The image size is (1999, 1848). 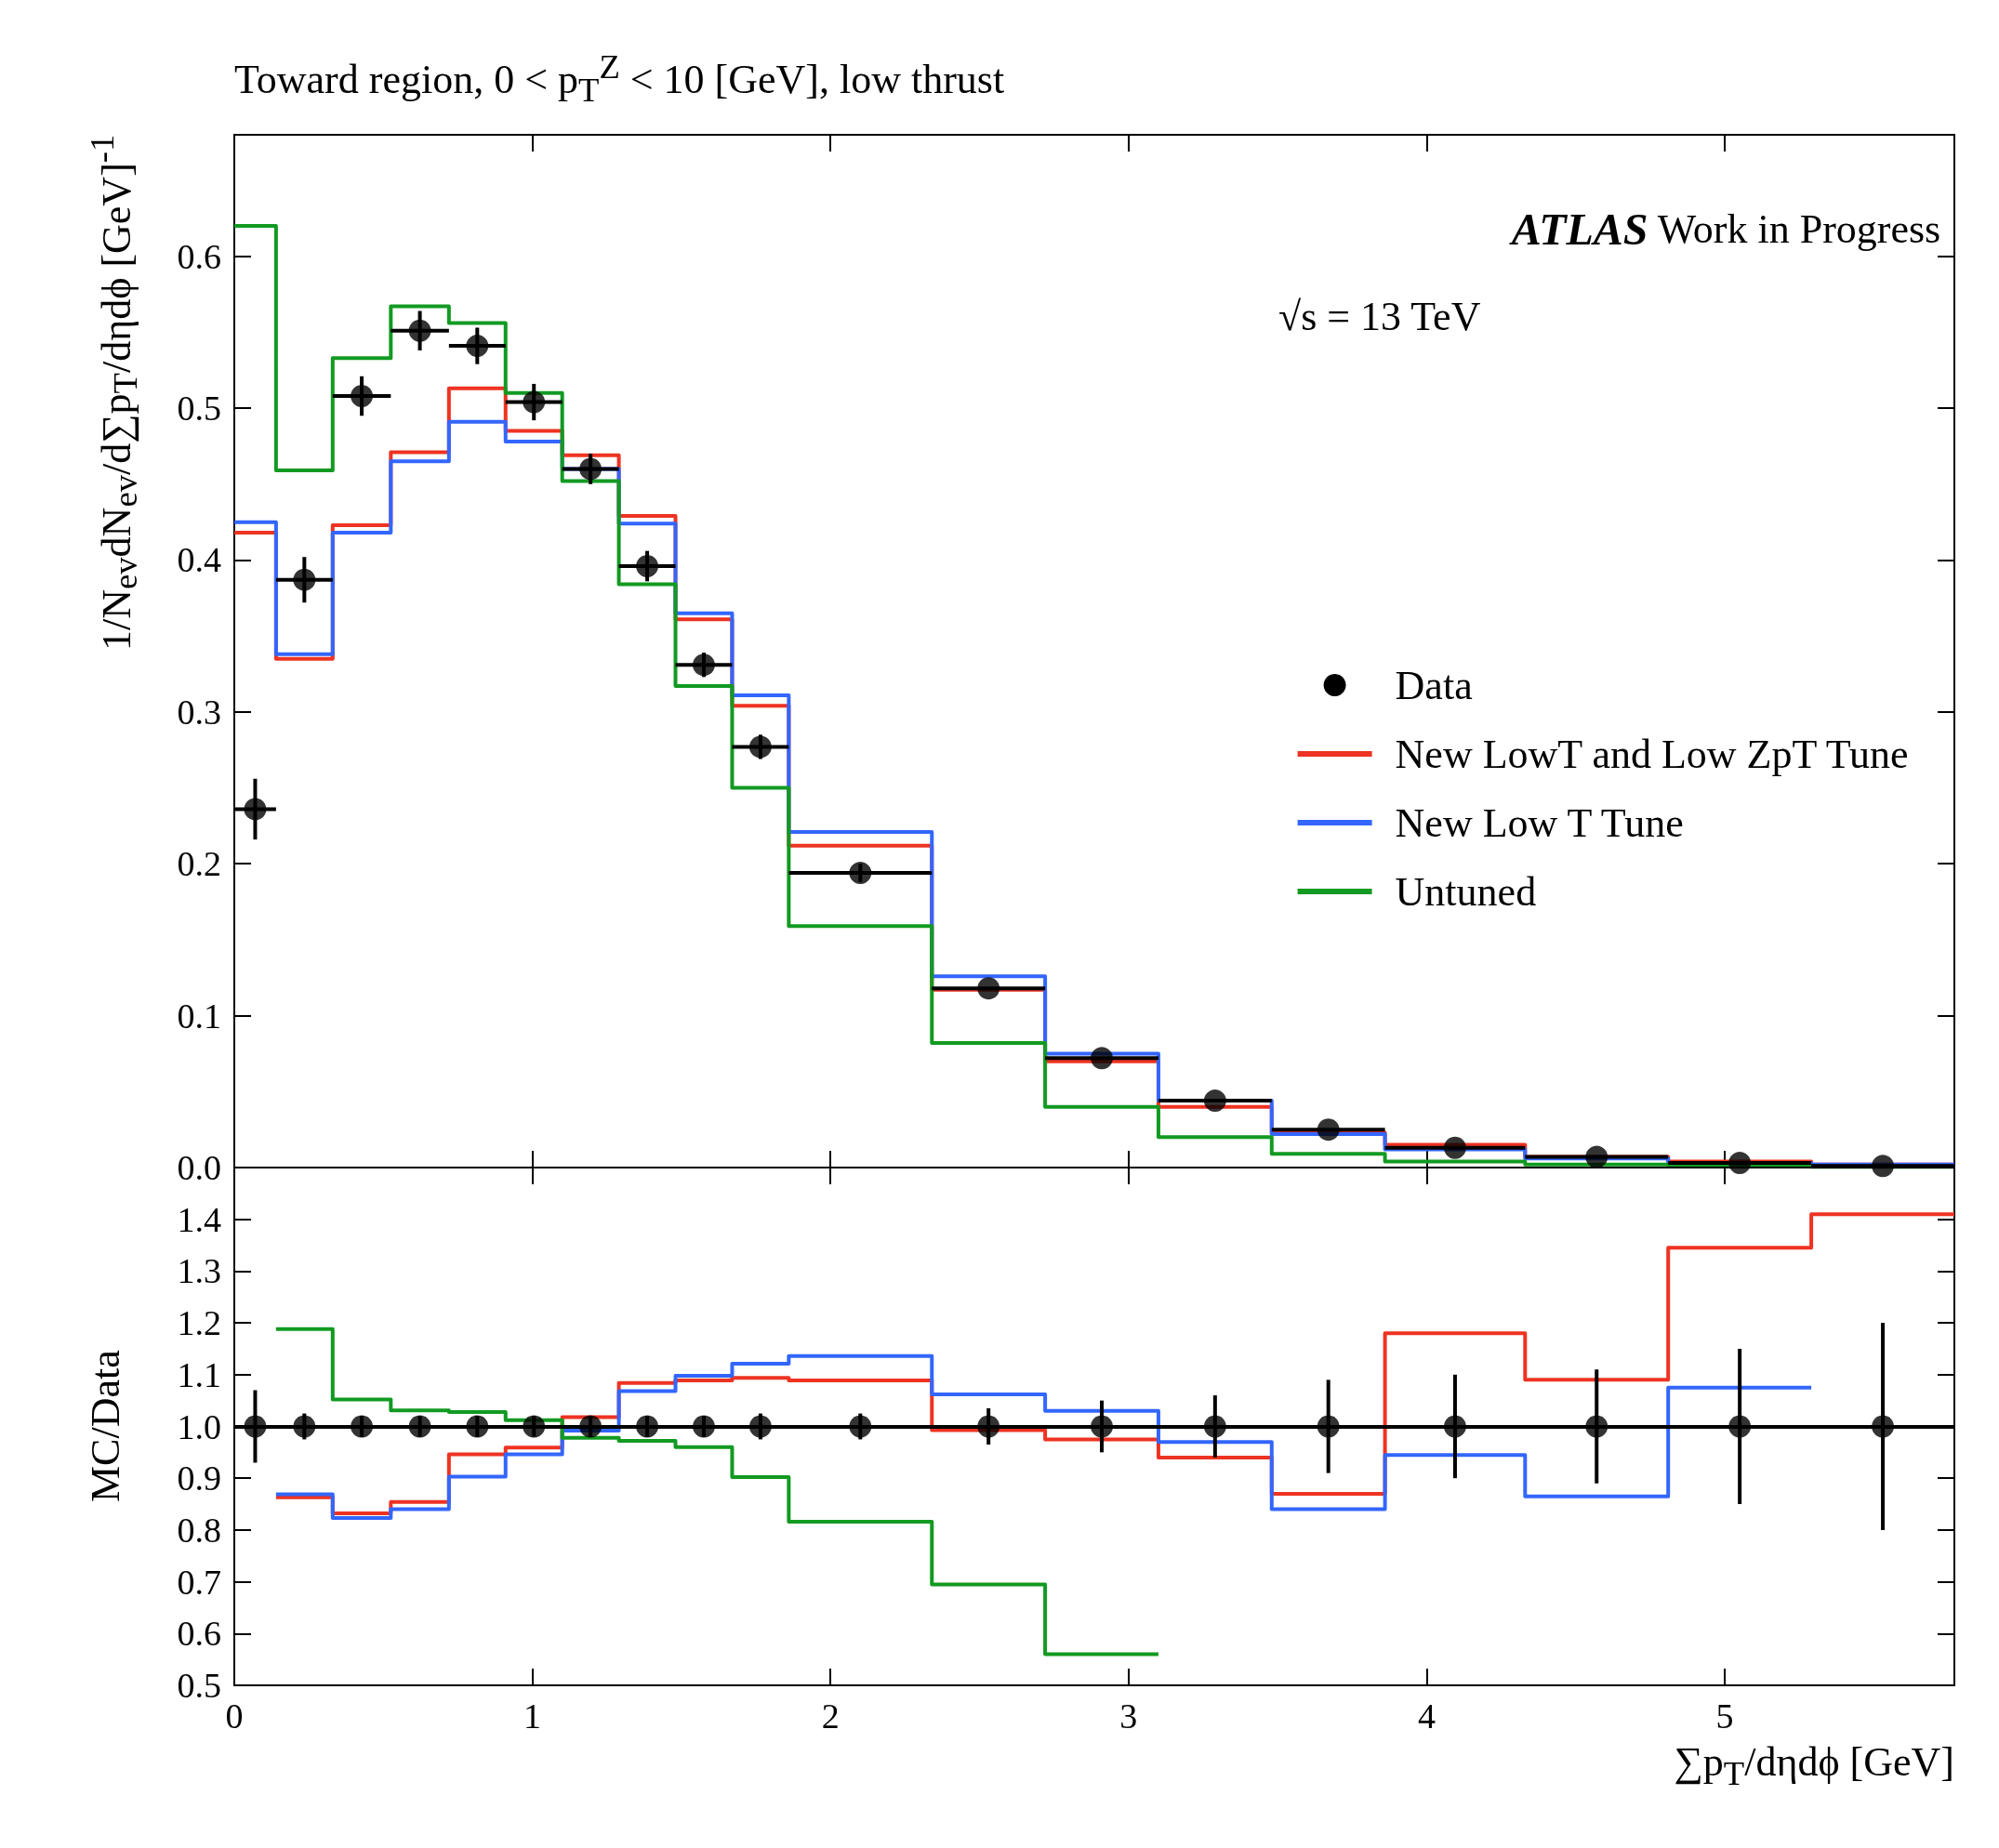 What do you see at coordinates (199, 1426) in the screenshot?
I see `y-tick-label: 1.0` at bounding box center [199, 1426].